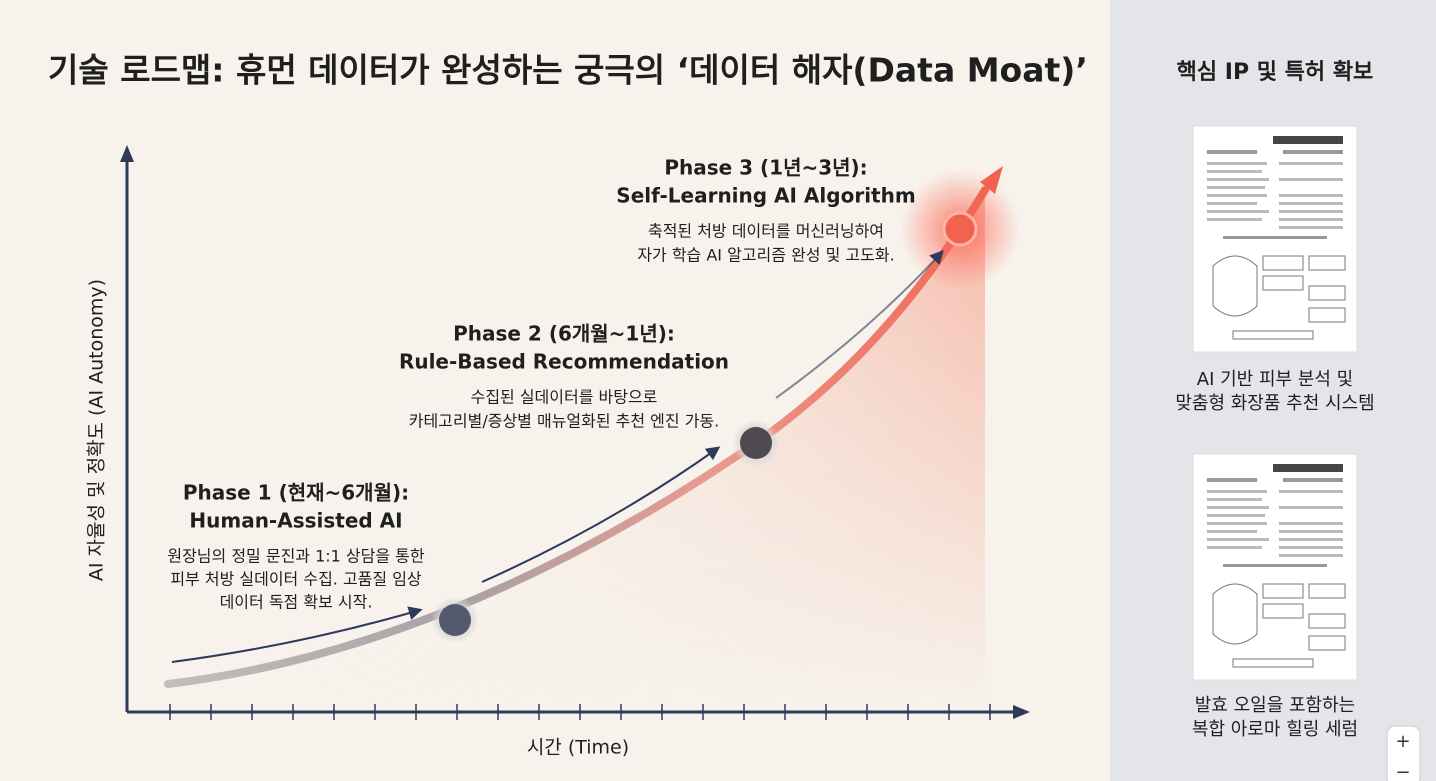 This screenshot has height=781, width=1436. I want to click on sidebar-title: 핵심 IP 및 특허 확보, so click(1275, 72).